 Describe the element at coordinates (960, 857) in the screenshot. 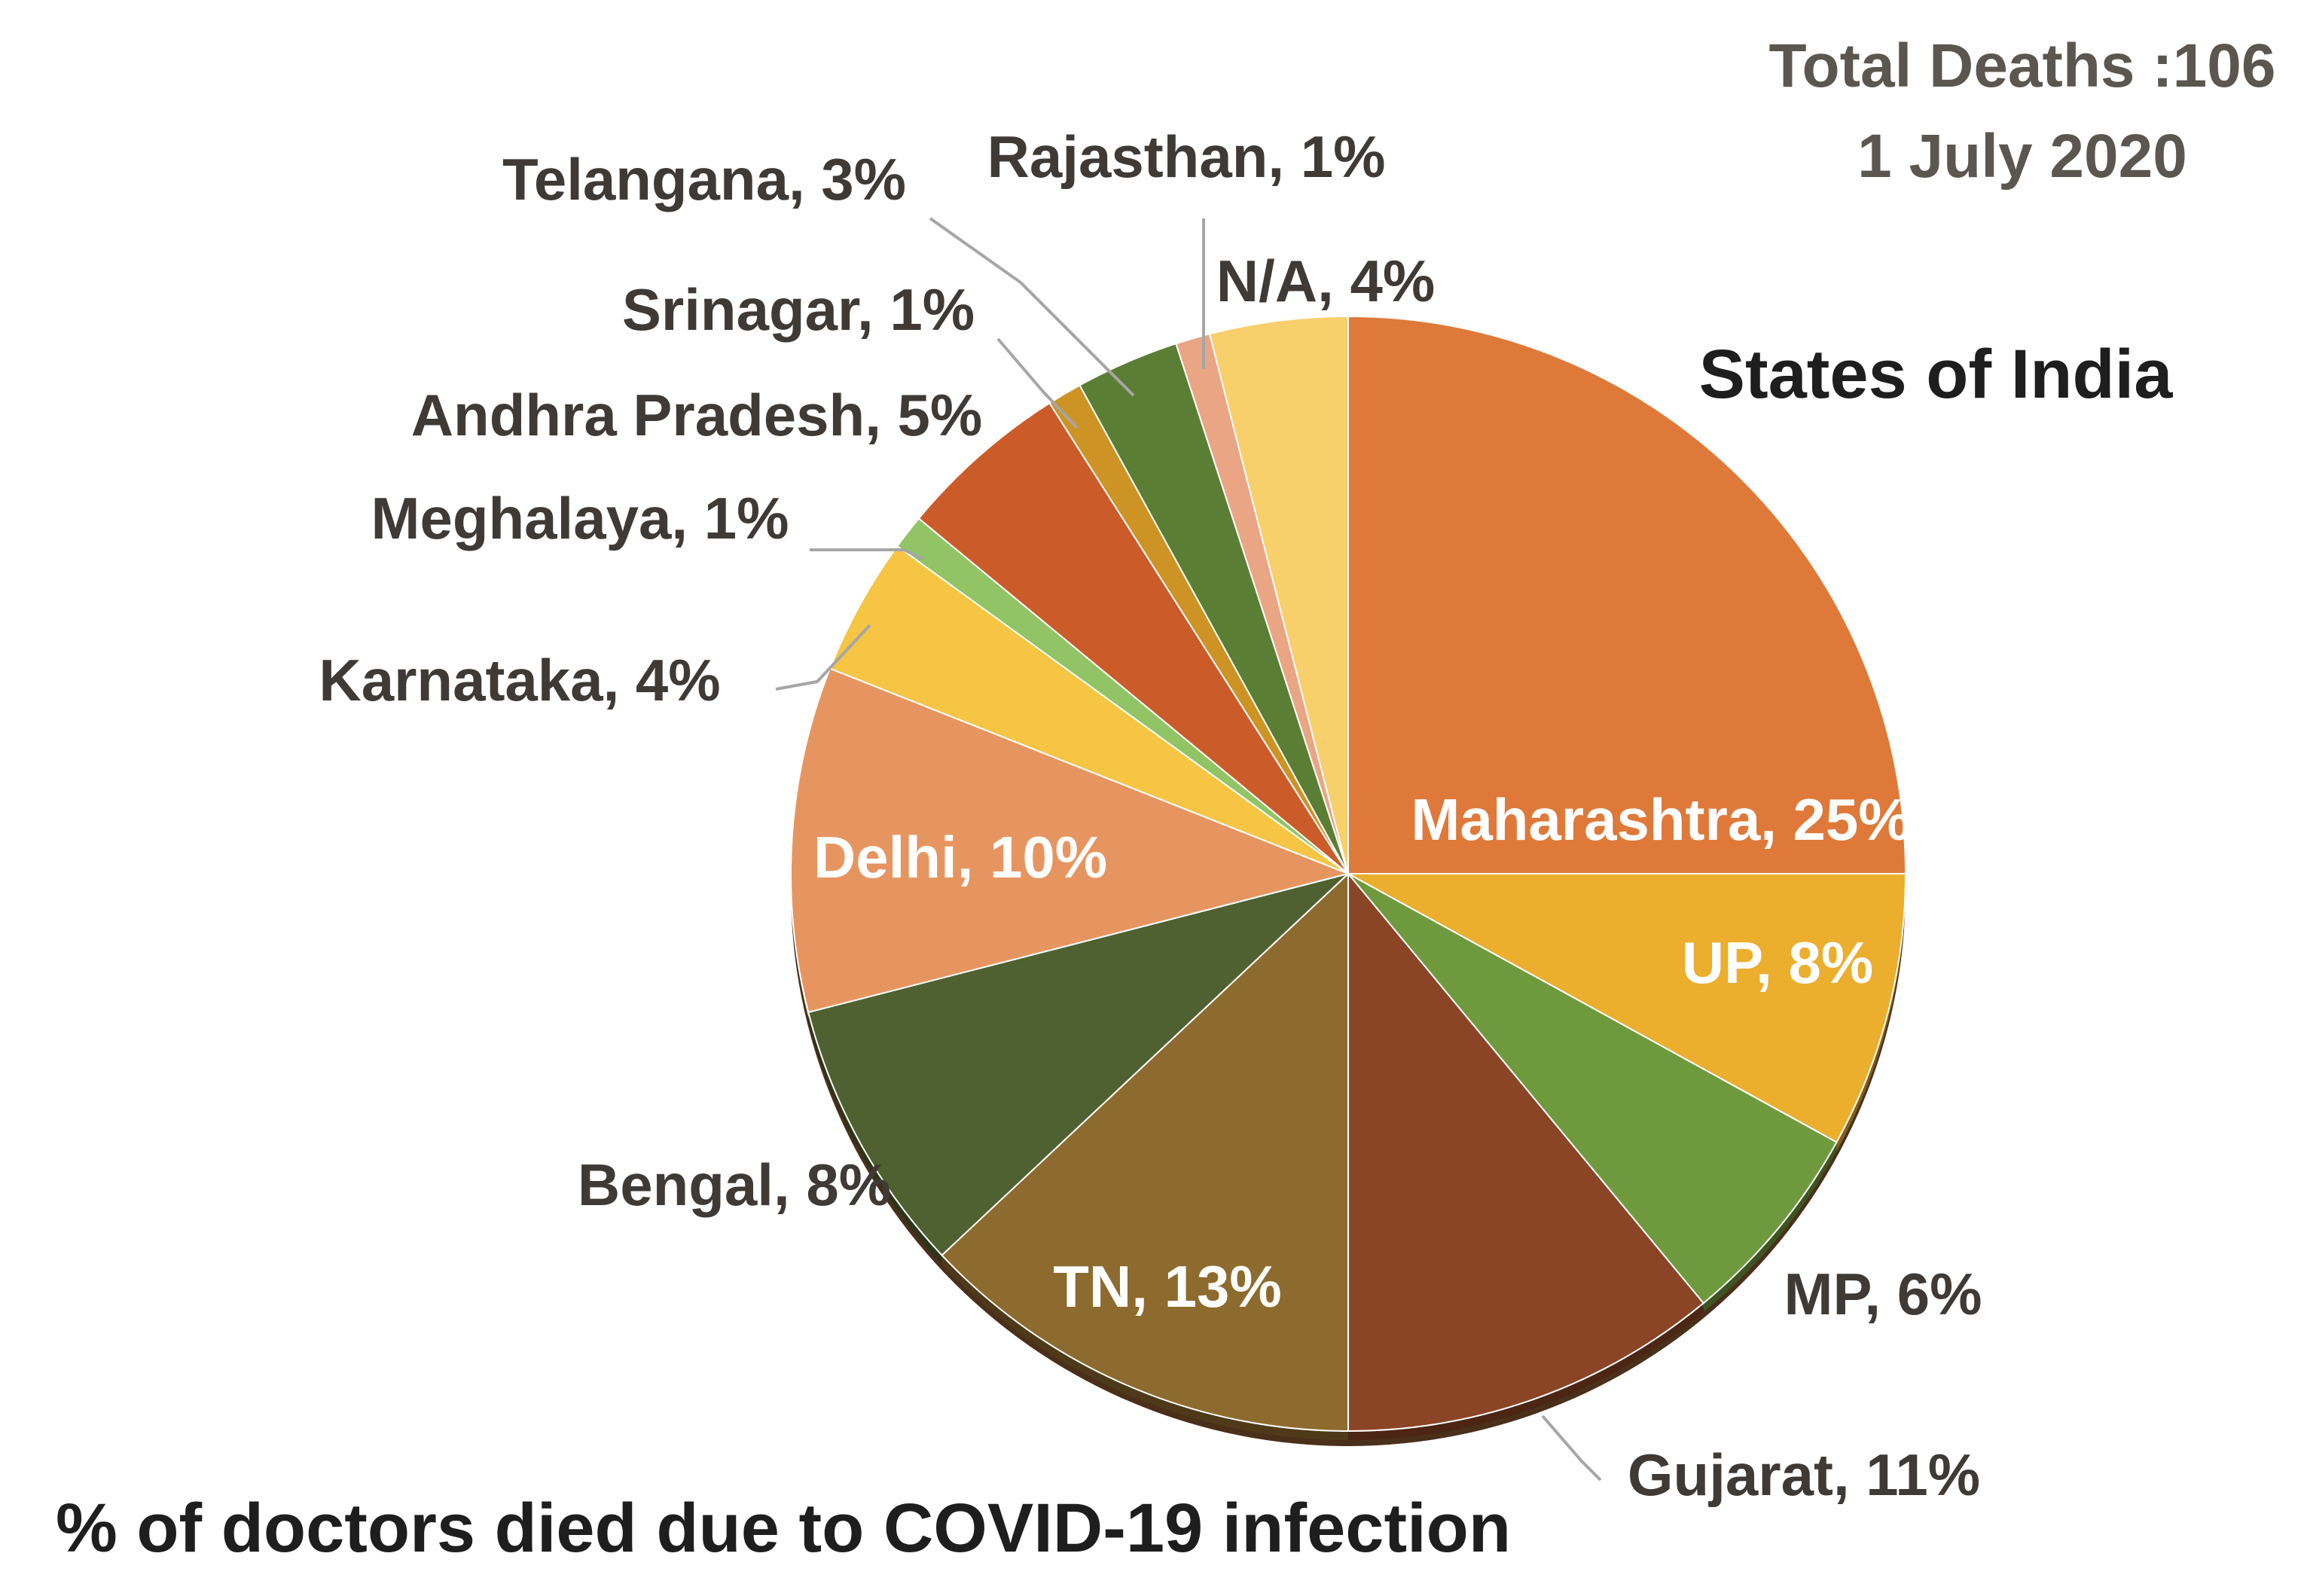

I see `slice-label-delhi: Delhi, 10%` at that location.